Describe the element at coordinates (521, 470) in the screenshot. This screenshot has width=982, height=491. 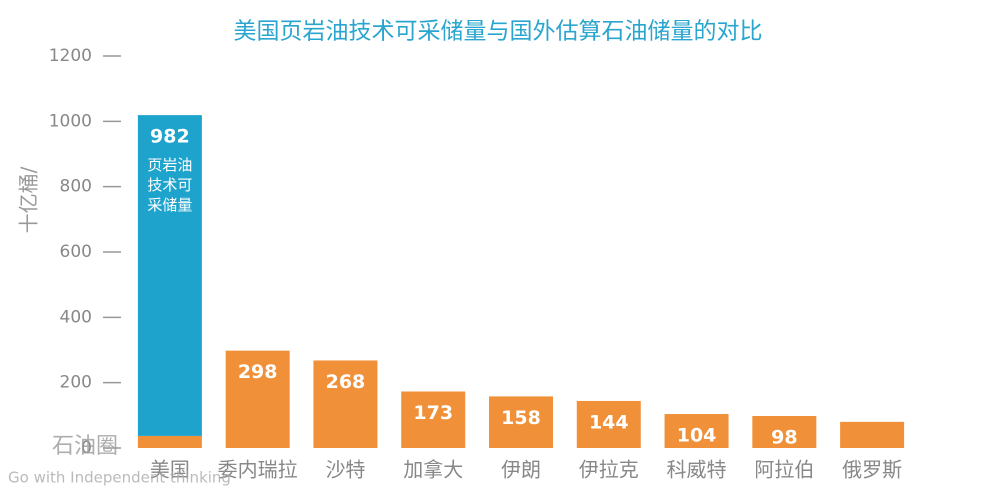
I see `x-tick-label: 伊朗` at that location.